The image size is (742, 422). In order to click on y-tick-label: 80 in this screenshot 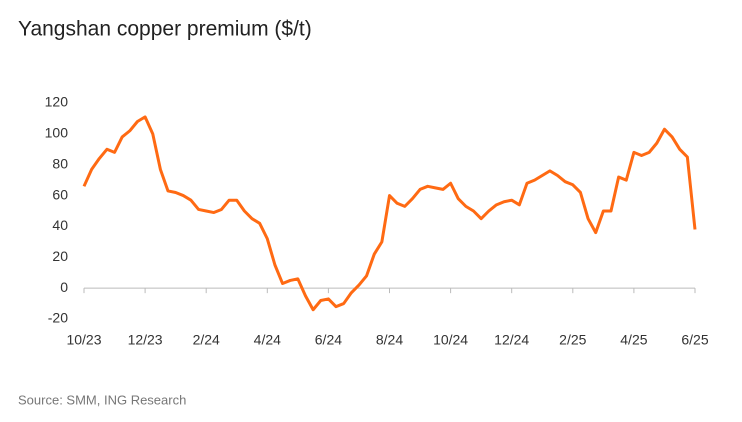, I will do `click(60, 163)`.